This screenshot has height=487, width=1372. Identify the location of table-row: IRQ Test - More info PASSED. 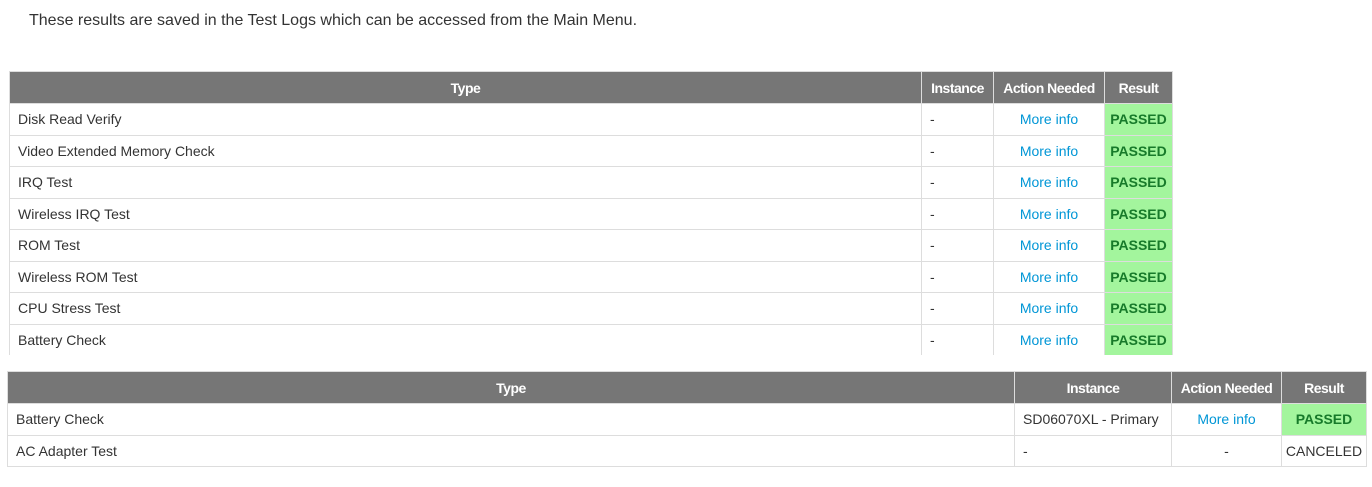
(591, 182).